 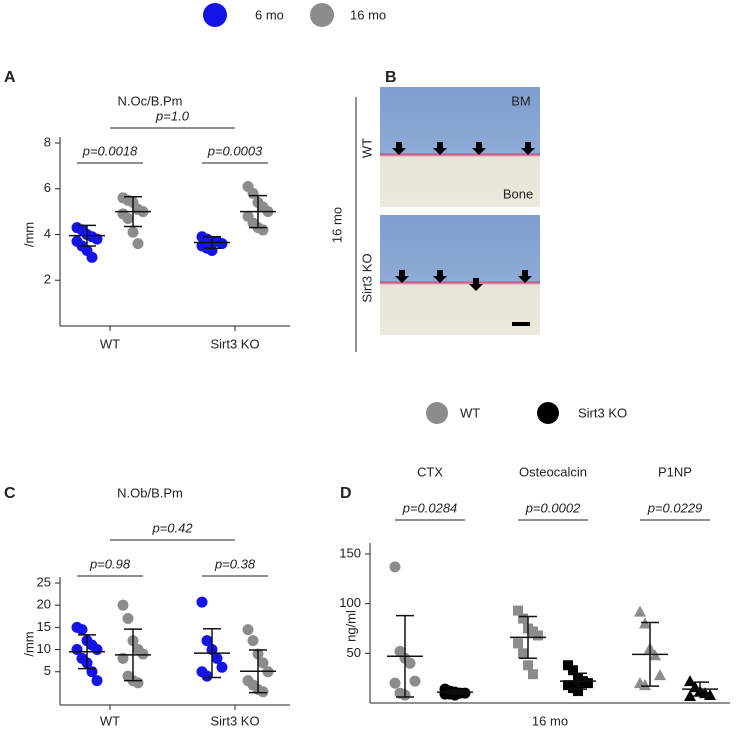 What do you see at coordinates (354, 652) in the screenshot?
I see `y-tick-label: 50` at bounding box center [354, 652].